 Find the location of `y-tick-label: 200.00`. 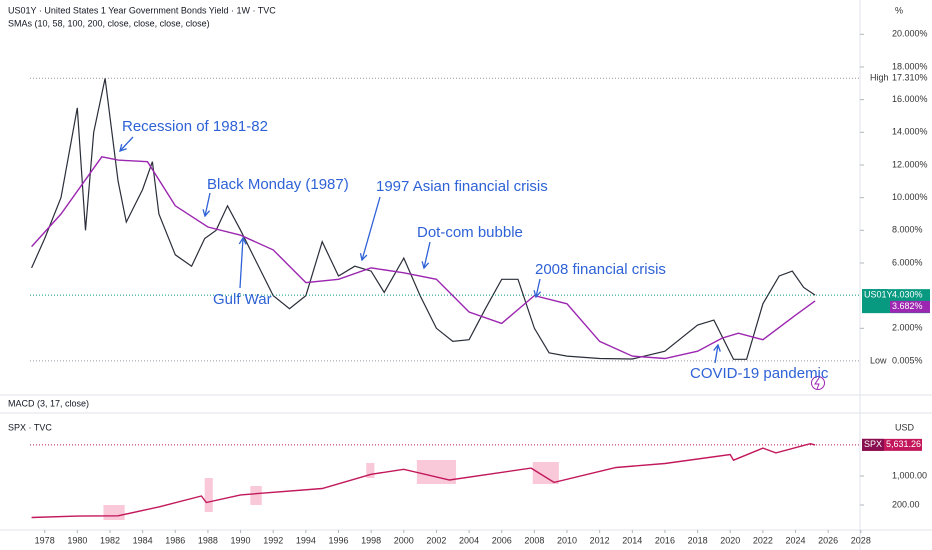

y-tick-label: 200.00 is located at coordinates (906, 504).